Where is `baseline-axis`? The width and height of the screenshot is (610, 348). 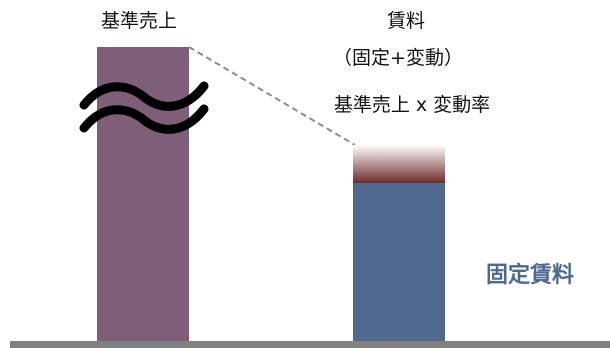
baseline-axis is located at coordinates (310, 344).